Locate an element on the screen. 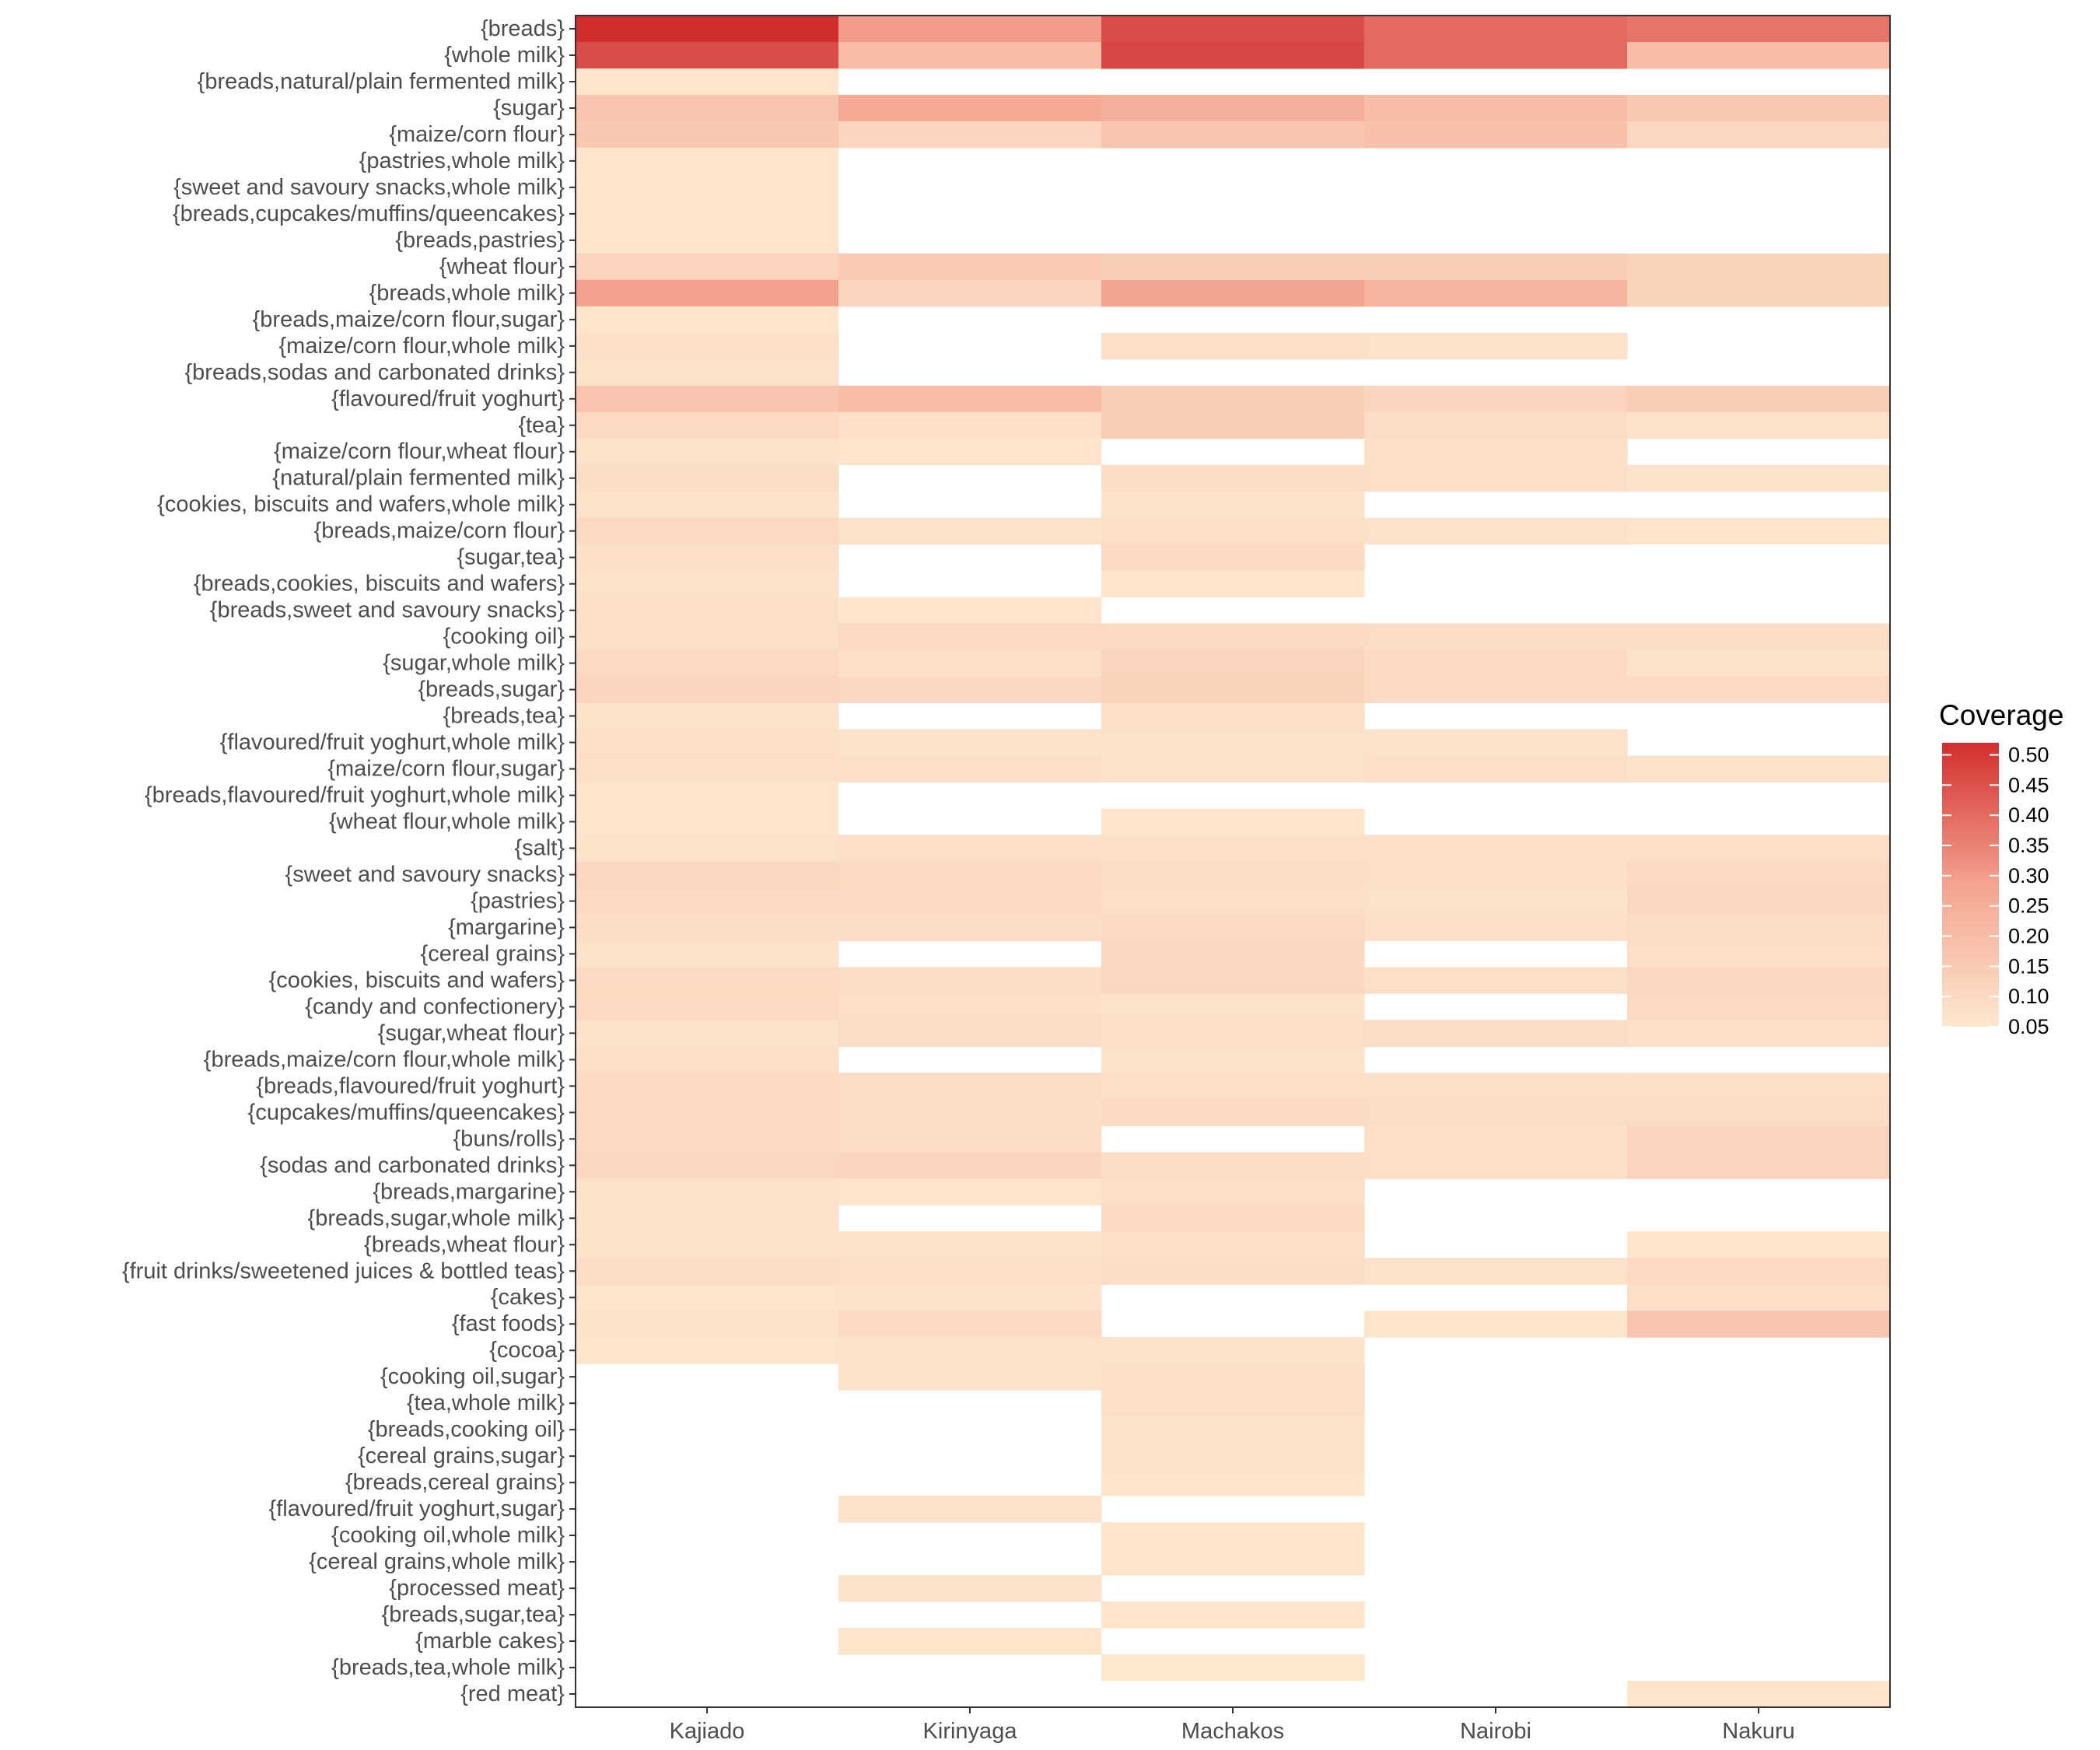 This screenshot has height=1750, width=2100. legend-tick-label: 0.30 is located at coordinates (2029, 876).